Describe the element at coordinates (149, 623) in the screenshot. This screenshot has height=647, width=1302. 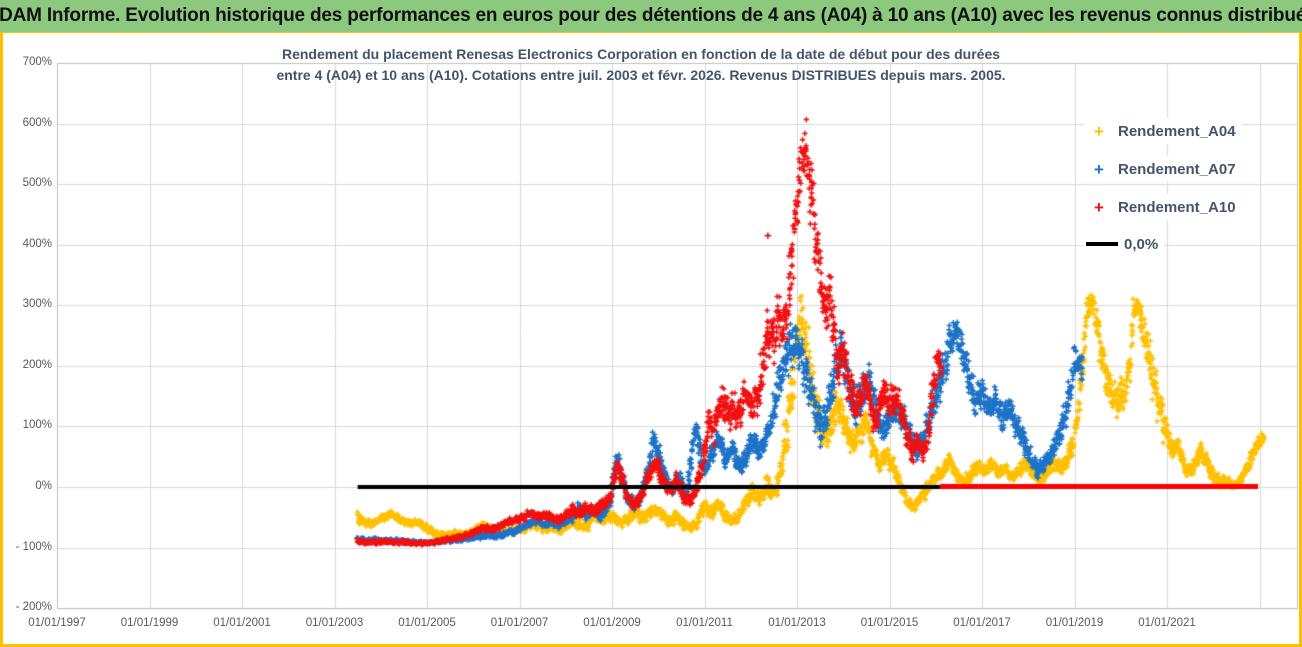
I see `x-axis-tick-label: 01/01/1999` at that location.